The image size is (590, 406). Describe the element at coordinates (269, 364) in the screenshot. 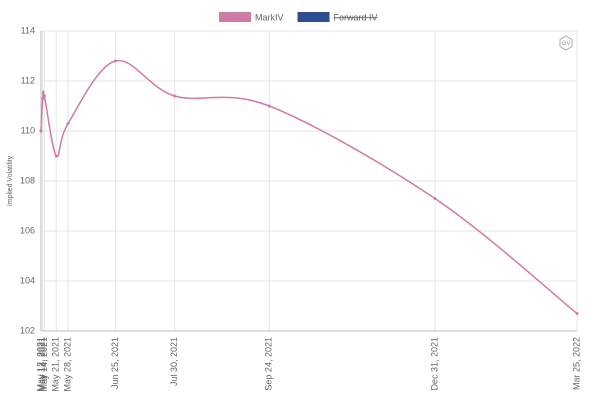

I see `x-tick-label: Sep 24, 2021` at that location.